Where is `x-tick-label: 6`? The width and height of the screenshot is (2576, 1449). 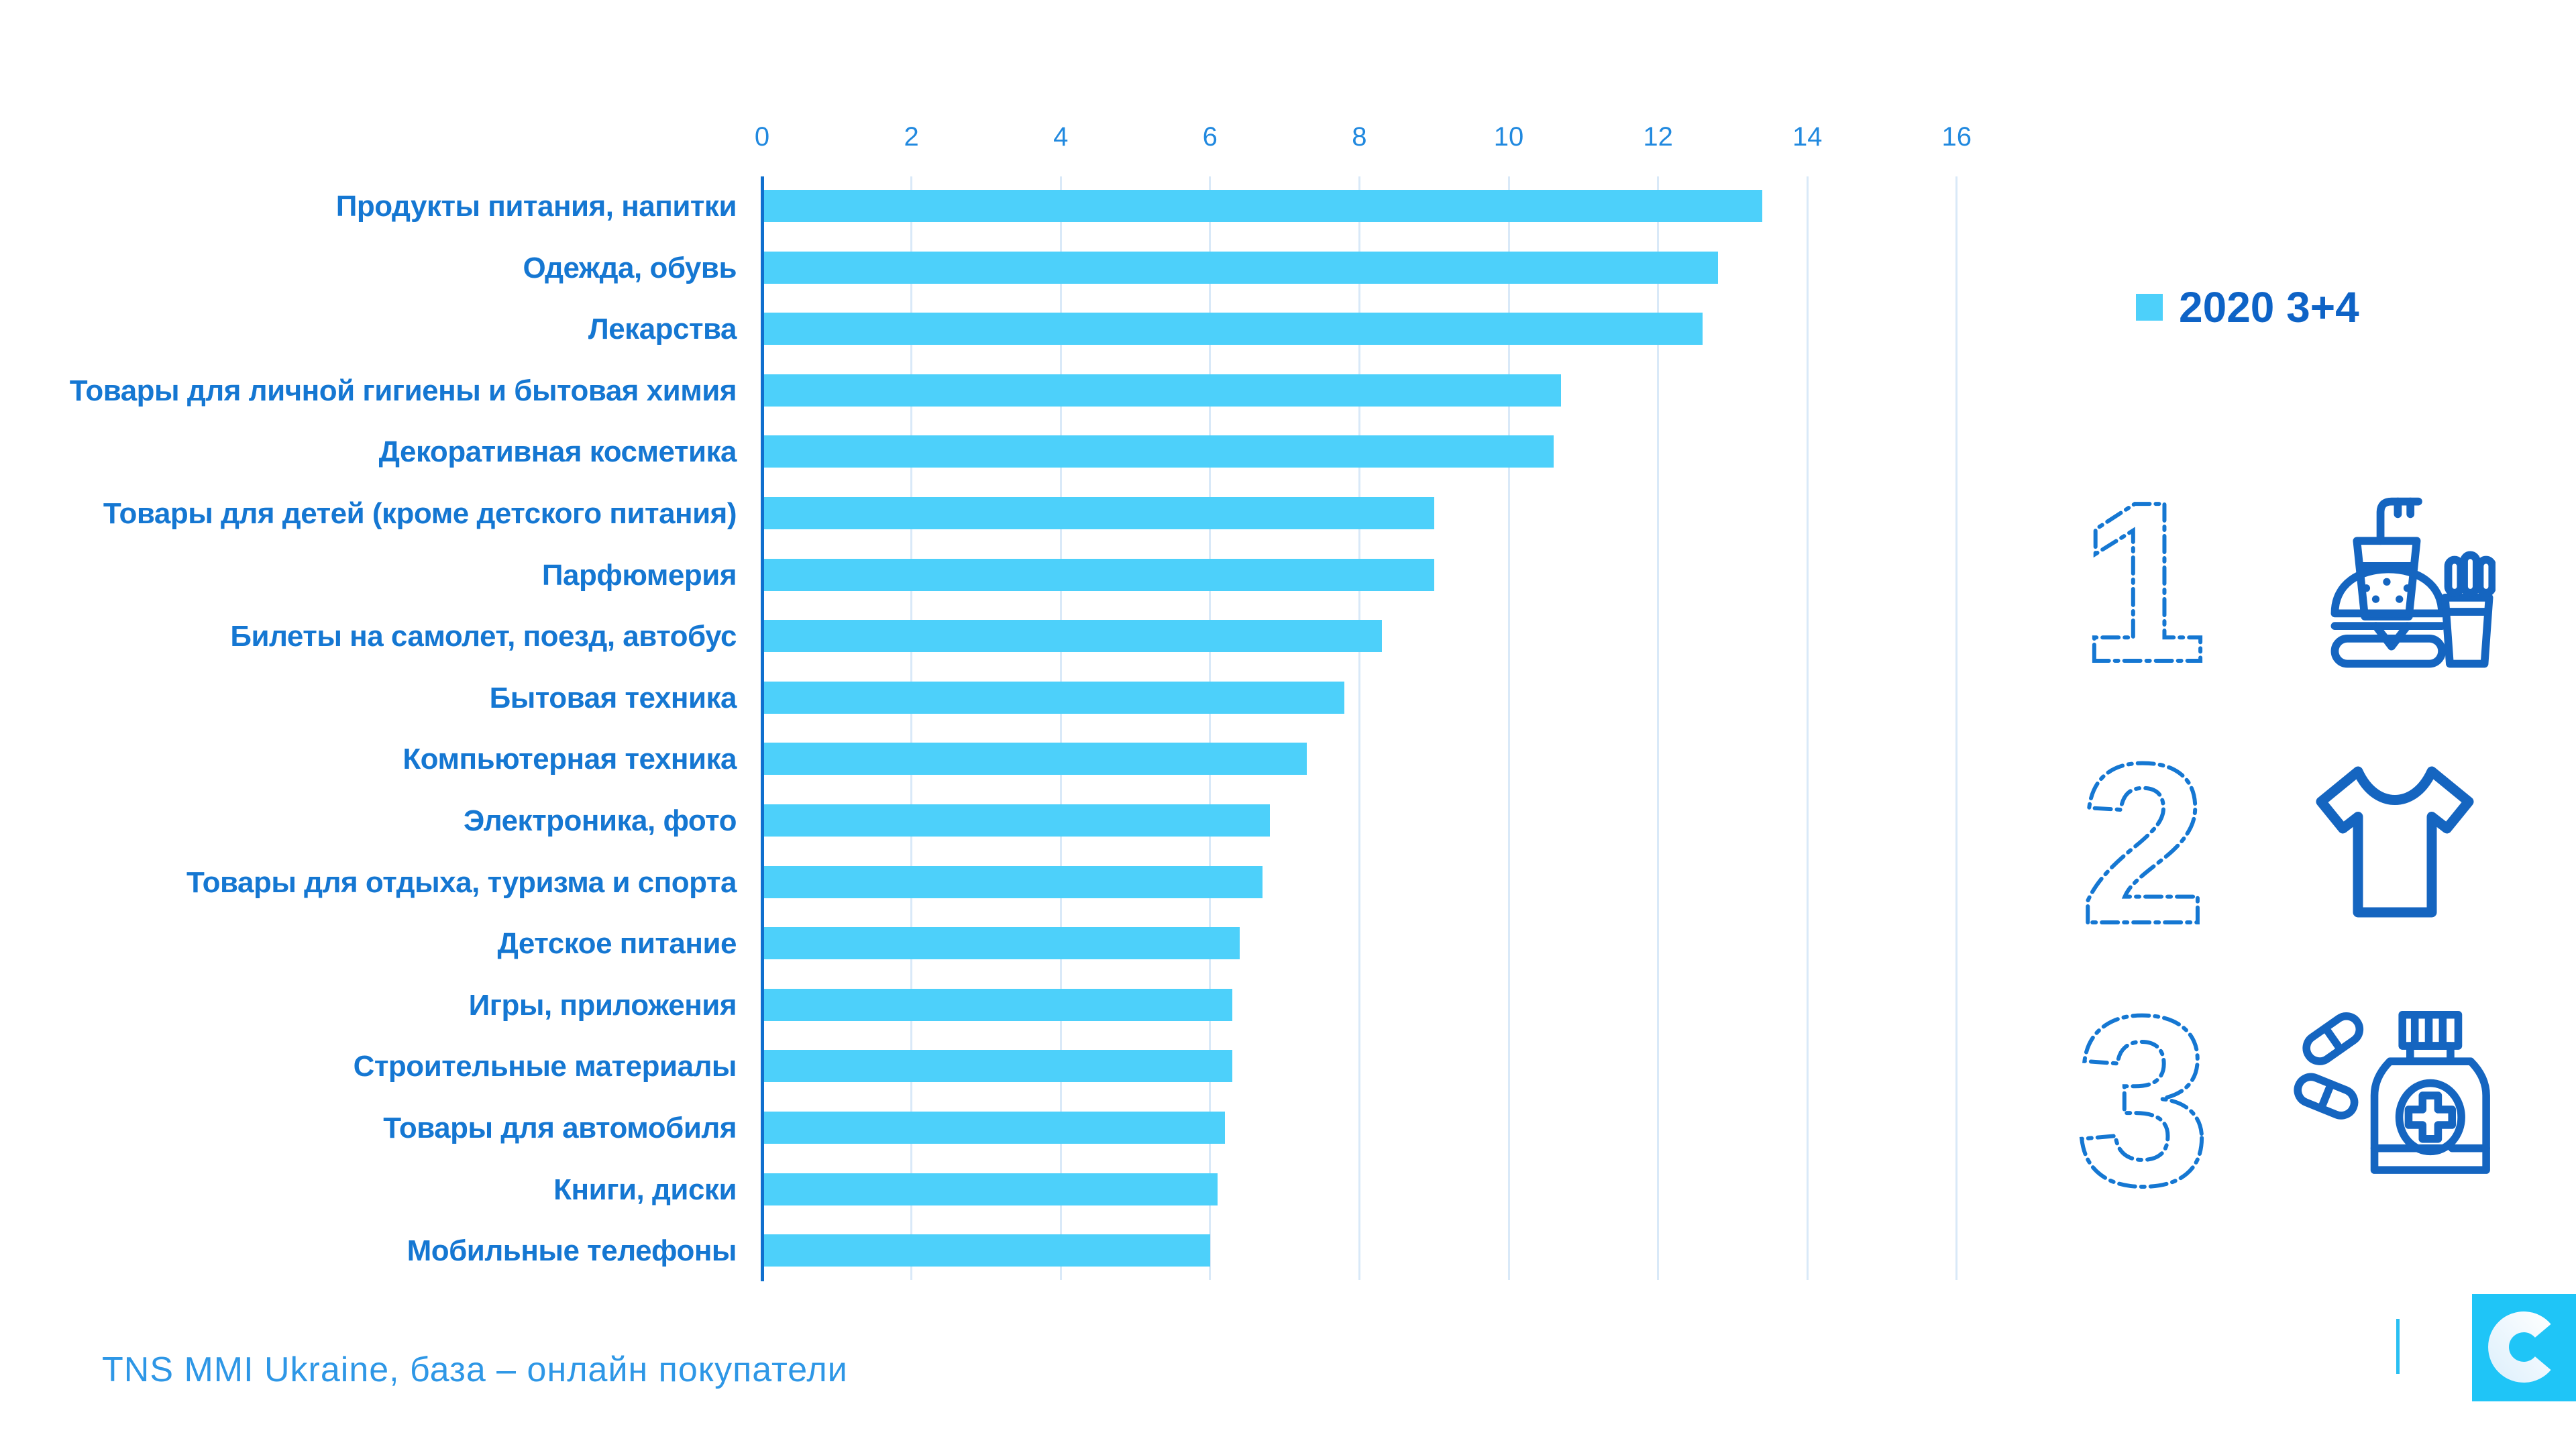
x-tick-label: 6 is located at coordinates (1210, 137).